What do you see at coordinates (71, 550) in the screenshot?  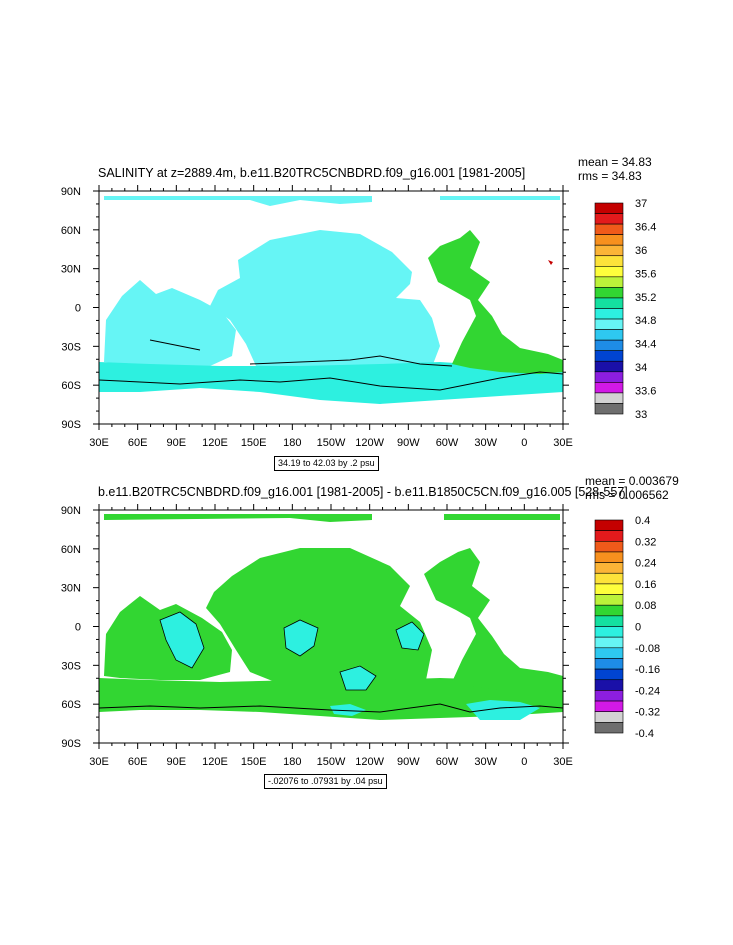 I see `panel2-y-tick-label: 60N` at bounding box center [71, 550].